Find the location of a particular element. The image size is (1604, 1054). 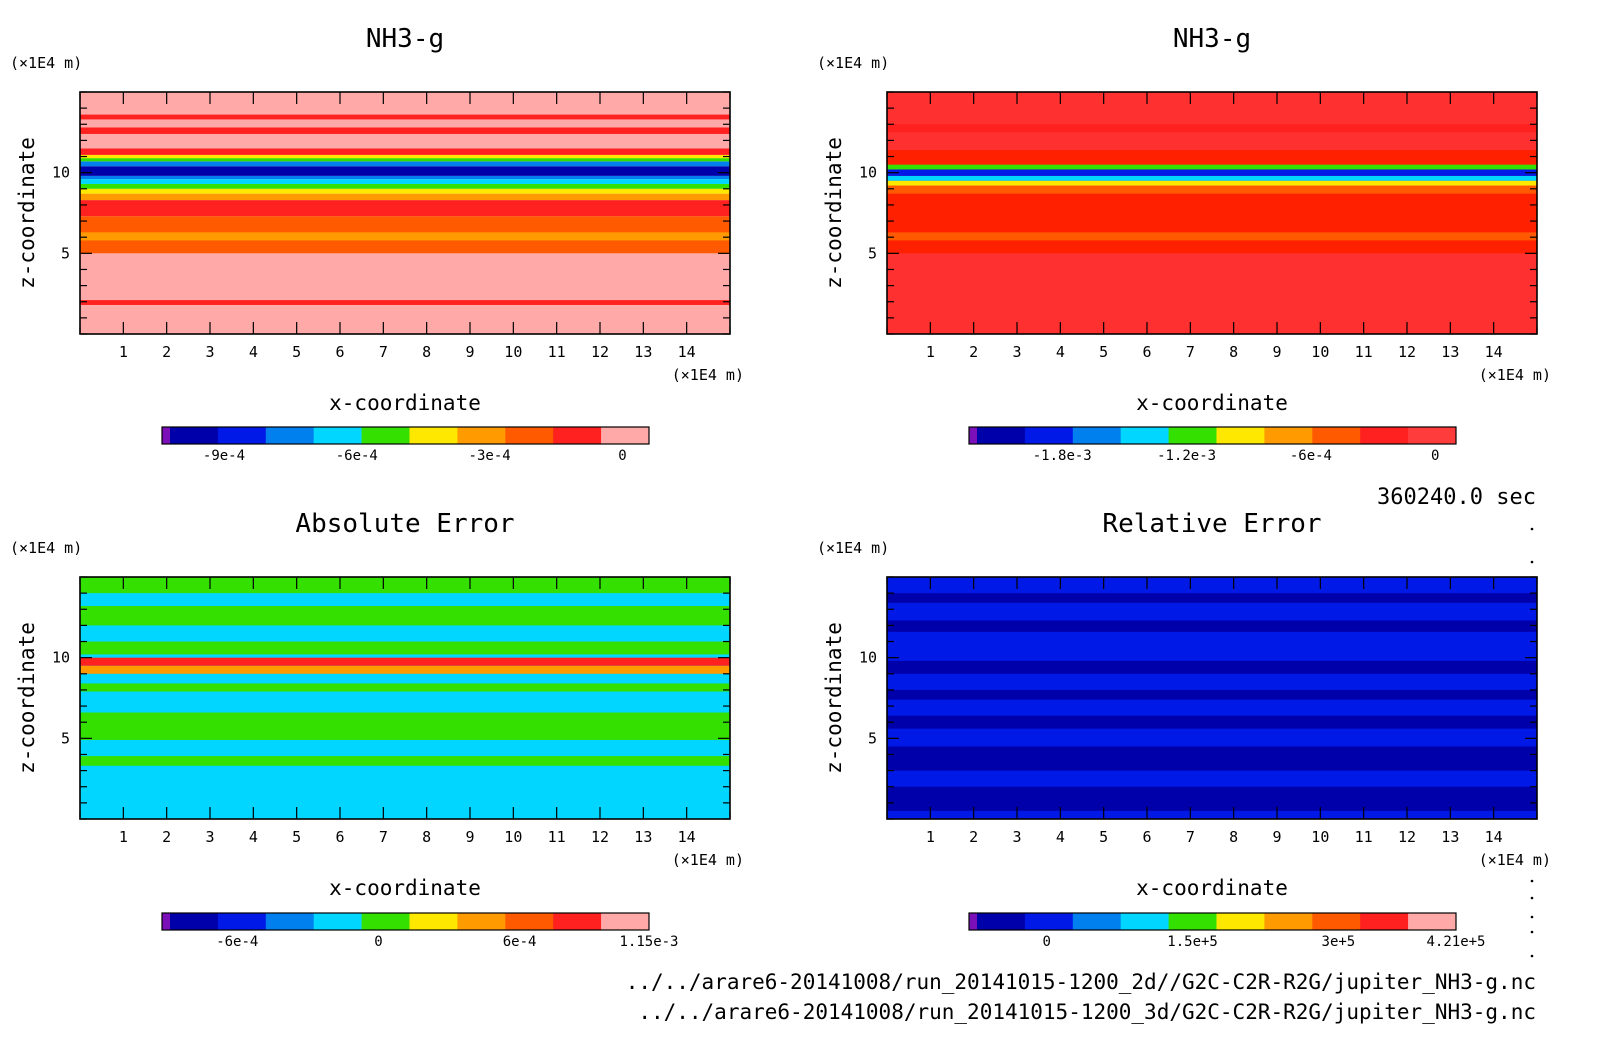

chart-title: Absolute Error is located at coordinates (404, 524).